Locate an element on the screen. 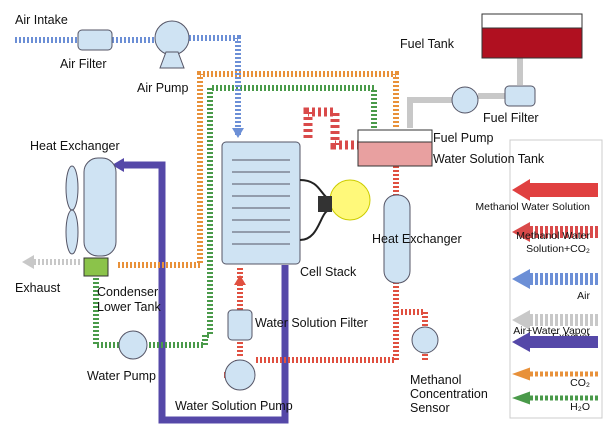 This screenshot has height=427, width=607. label: Sensor is located at coordinates (430, 408).